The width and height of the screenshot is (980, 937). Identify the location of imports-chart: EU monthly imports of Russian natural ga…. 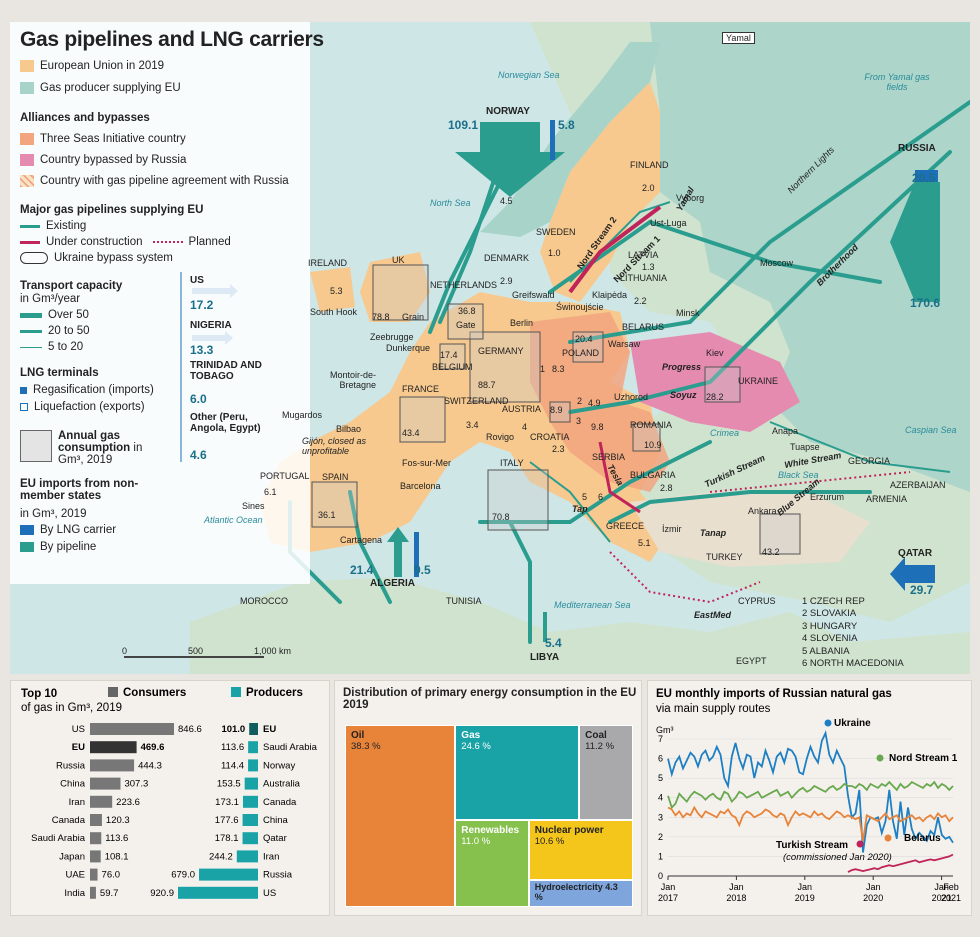
(808, 795).